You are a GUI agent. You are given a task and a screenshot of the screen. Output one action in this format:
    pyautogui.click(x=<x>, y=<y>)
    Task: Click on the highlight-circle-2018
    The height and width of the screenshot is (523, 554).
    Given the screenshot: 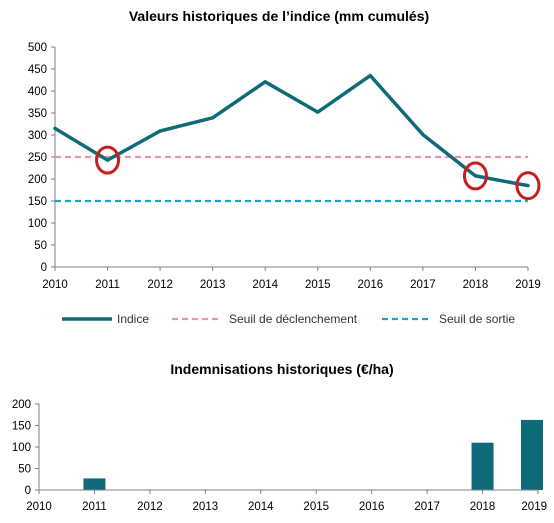 What is the action you would take?
    pyautogui.click(x=475, y=176)
    